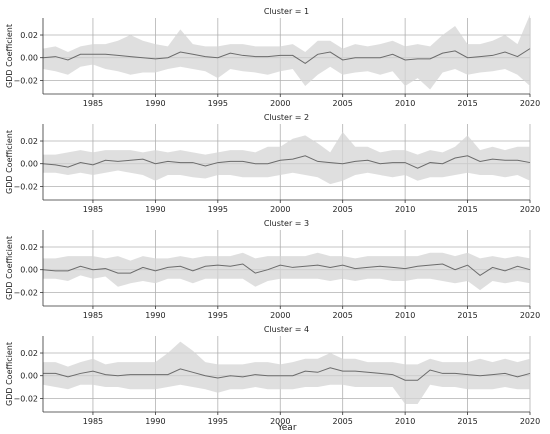  I want to click on panel-title: Cluster = 1, so click(286, 11).